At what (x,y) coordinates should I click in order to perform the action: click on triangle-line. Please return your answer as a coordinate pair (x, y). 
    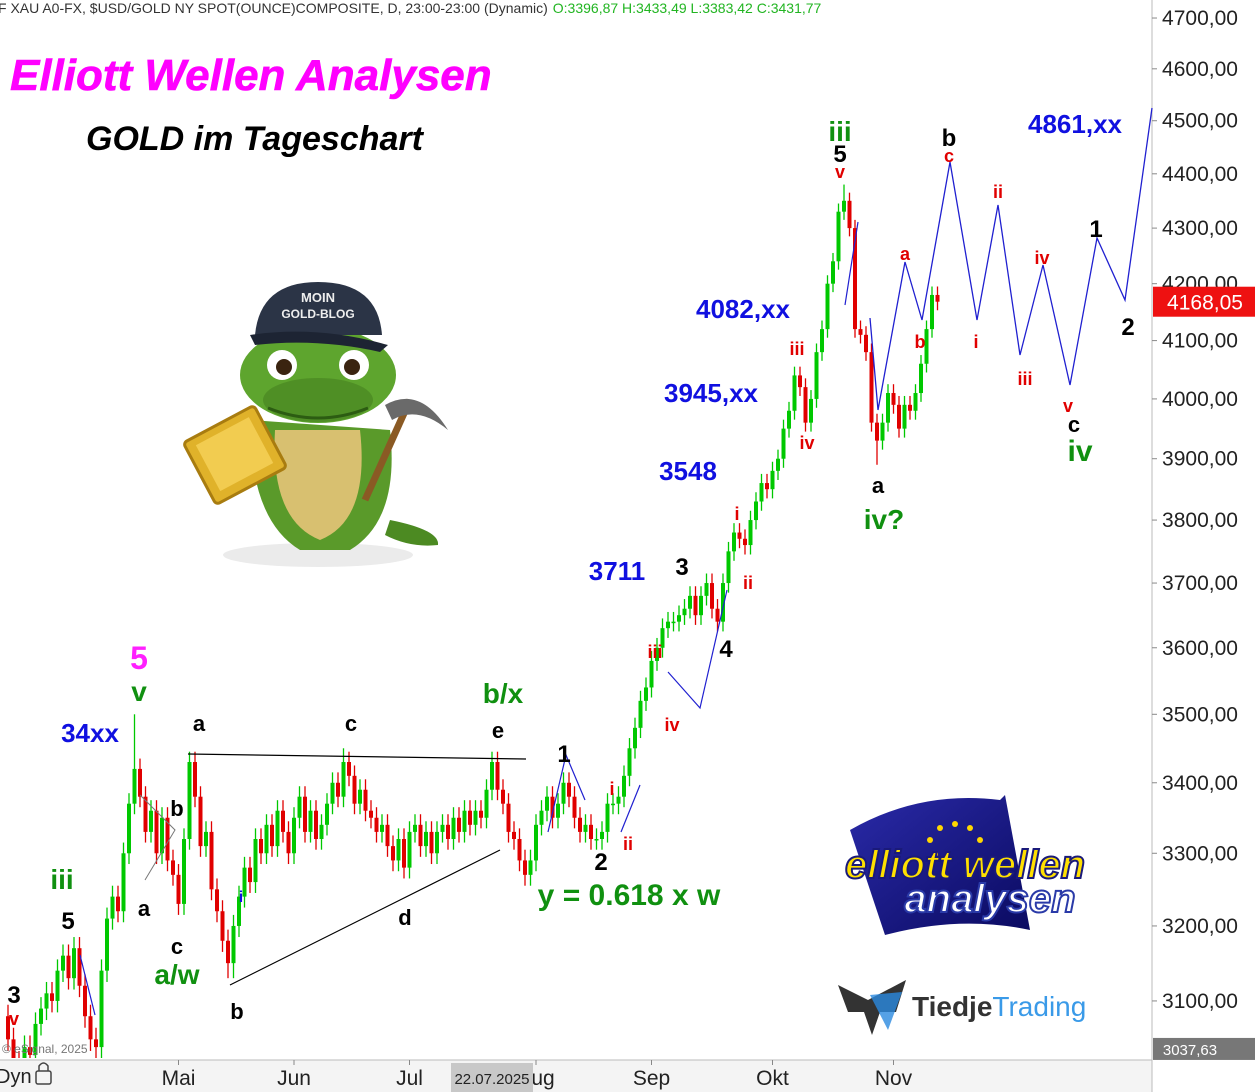
    Looking at the image, I should click on (357, 756).